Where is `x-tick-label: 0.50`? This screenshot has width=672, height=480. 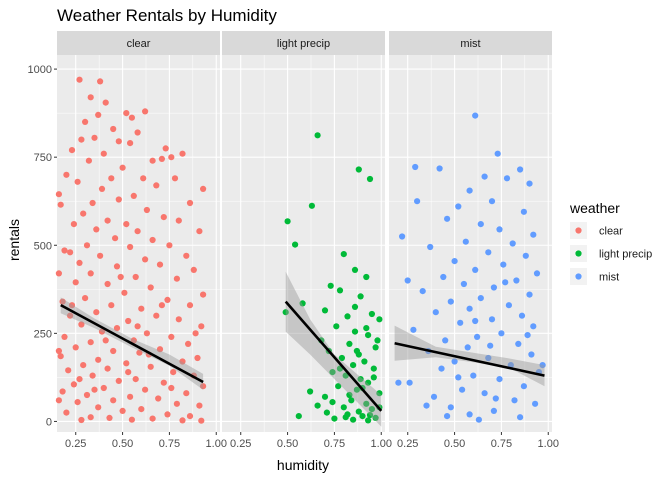 x-tick-label: 0.50 is located at coordinates (287, 444).